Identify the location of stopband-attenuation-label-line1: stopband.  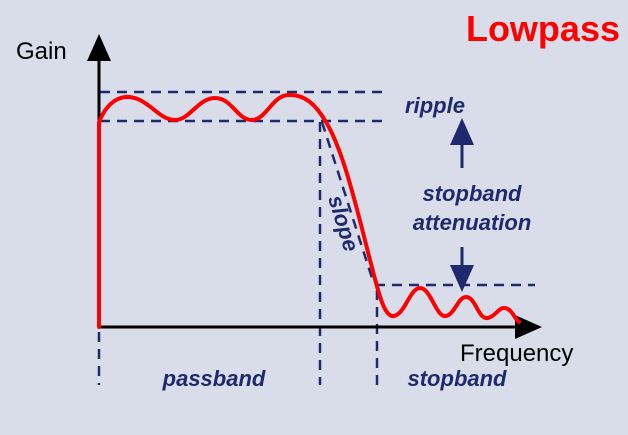
(473, 193).